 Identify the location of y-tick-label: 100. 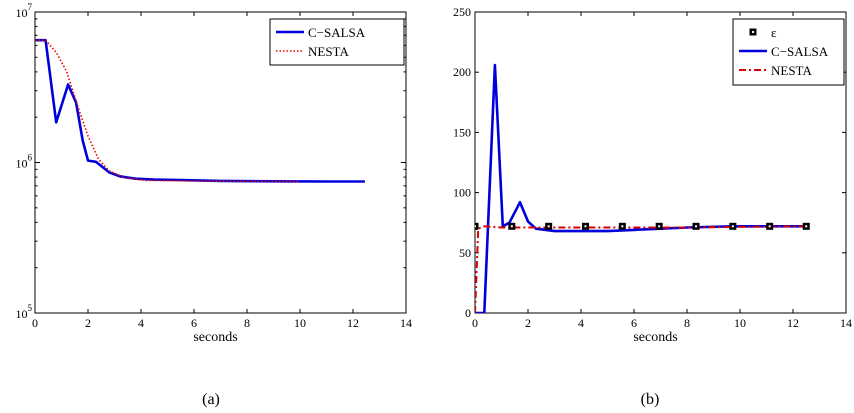
(462, 193).